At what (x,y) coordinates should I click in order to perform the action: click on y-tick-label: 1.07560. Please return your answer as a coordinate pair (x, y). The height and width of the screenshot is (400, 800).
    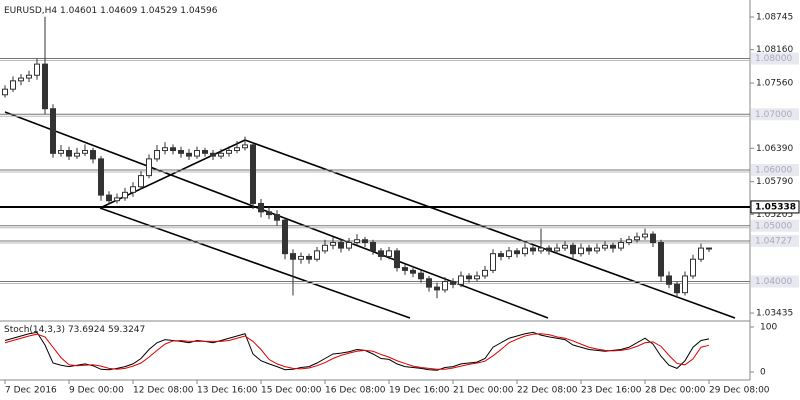
    Looking at the image, I should click on (774, 84).